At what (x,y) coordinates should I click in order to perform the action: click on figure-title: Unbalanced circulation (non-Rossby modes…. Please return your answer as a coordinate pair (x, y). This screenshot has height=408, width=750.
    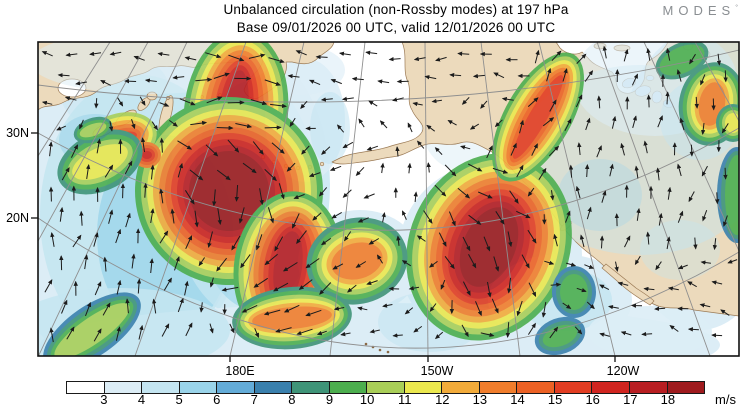
    Looking at the image, I should click on (396, 19).